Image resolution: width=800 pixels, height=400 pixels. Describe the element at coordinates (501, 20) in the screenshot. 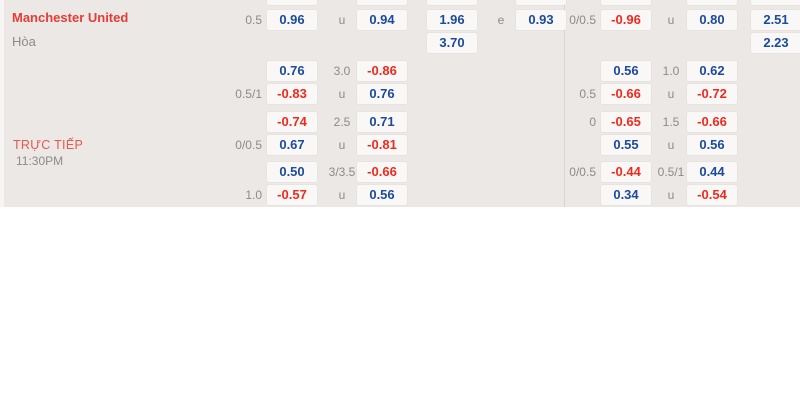

I see `line-label: e` at that location.